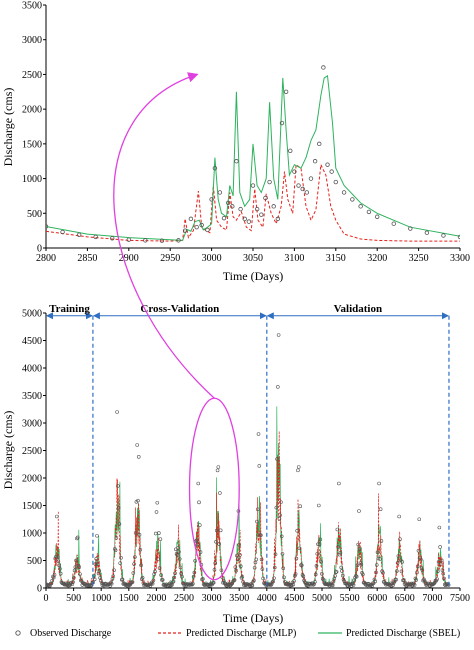 The image size is (474, 650). I want to click on top-y-tick-label: 500, so click(34, 214).